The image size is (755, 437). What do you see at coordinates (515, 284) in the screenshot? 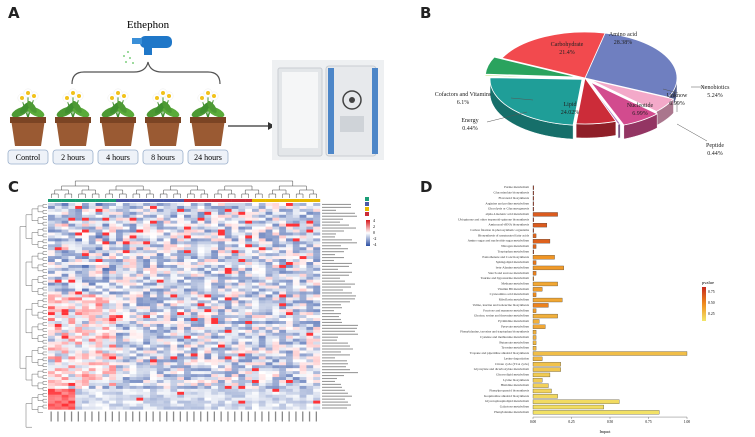
I see `pathway-label: Methane metabolism` at bounding box center [515, 284].